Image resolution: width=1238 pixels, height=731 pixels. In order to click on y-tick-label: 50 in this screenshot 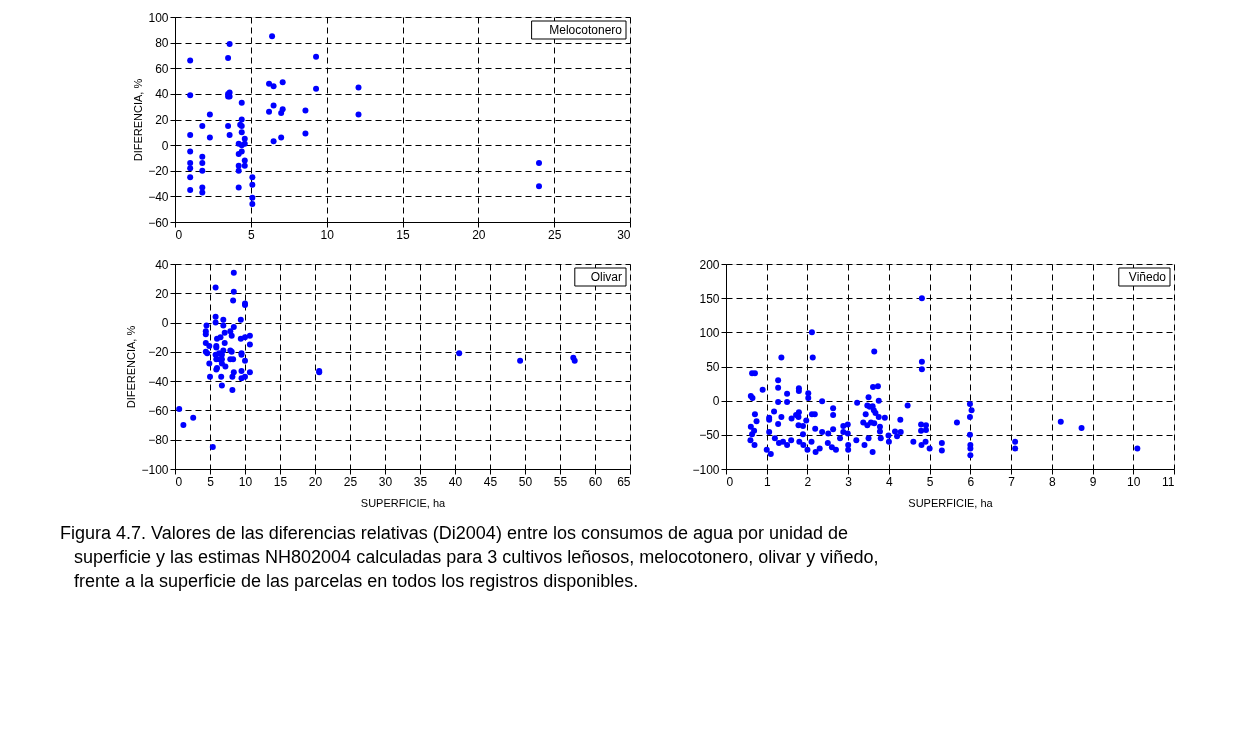, I will do `click(713, 367)`.